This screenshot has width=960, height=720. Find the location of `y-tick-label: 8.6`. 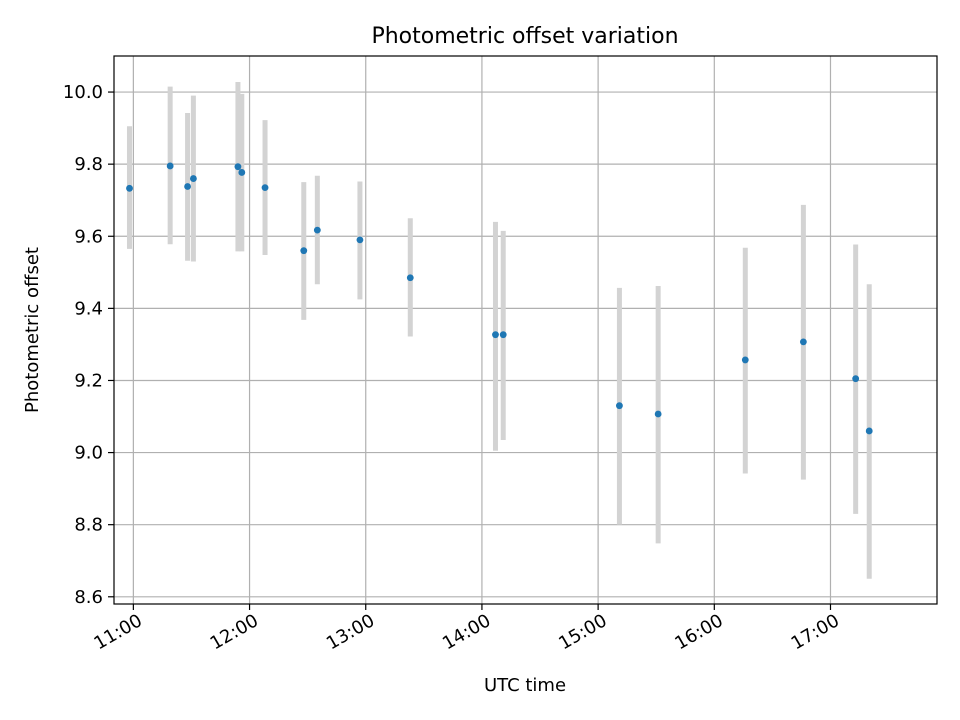

y-tick-label: 8.6 is located at coordinates (88, 597).